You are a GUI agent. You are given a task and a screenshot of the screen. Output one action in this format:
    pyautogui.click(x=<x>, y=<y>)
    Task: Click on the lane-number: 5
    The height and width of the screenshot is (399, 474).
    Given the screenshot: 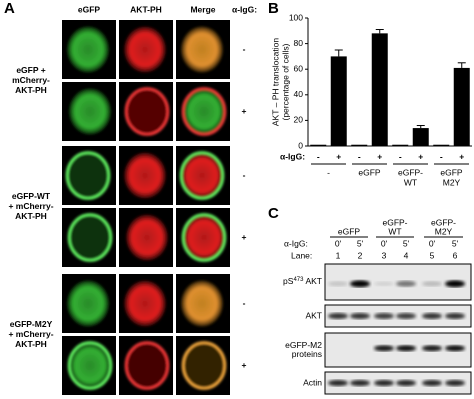 What is the action you would take?
    pyautogui.click(x=432, y=255)
    